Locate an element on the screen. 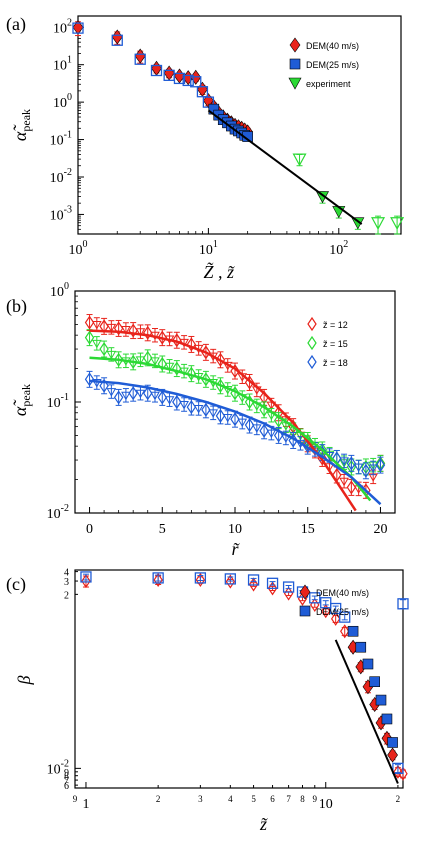 The image size is (436, 845). x-tick-label-b: 10 is located at coordinates (235, 529).